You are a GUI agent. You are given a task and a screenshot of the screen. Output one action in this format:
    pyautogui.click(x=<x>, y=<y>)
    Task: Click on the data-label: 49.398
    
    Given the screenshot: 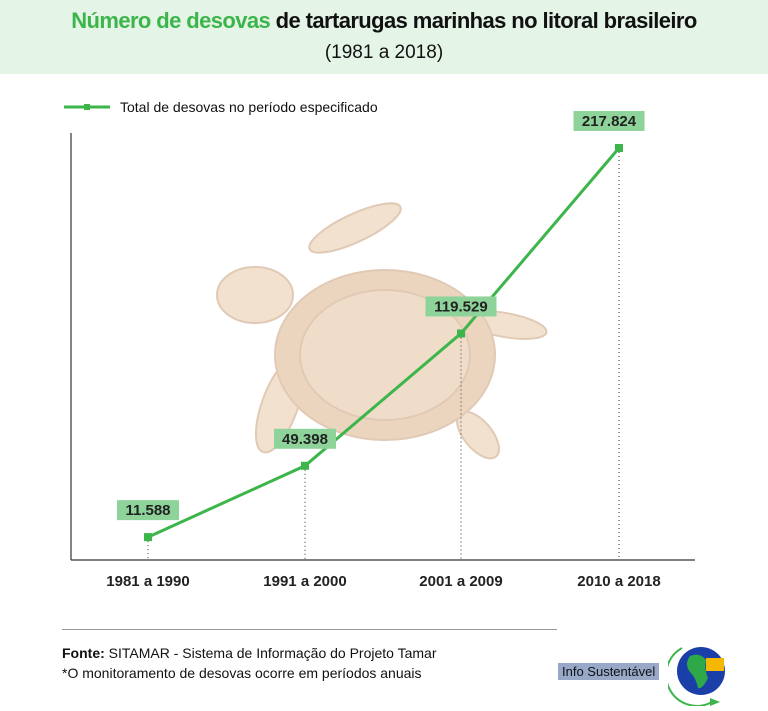 What is the action you would take?
    pyautogui.click(x=305, y=439)
    